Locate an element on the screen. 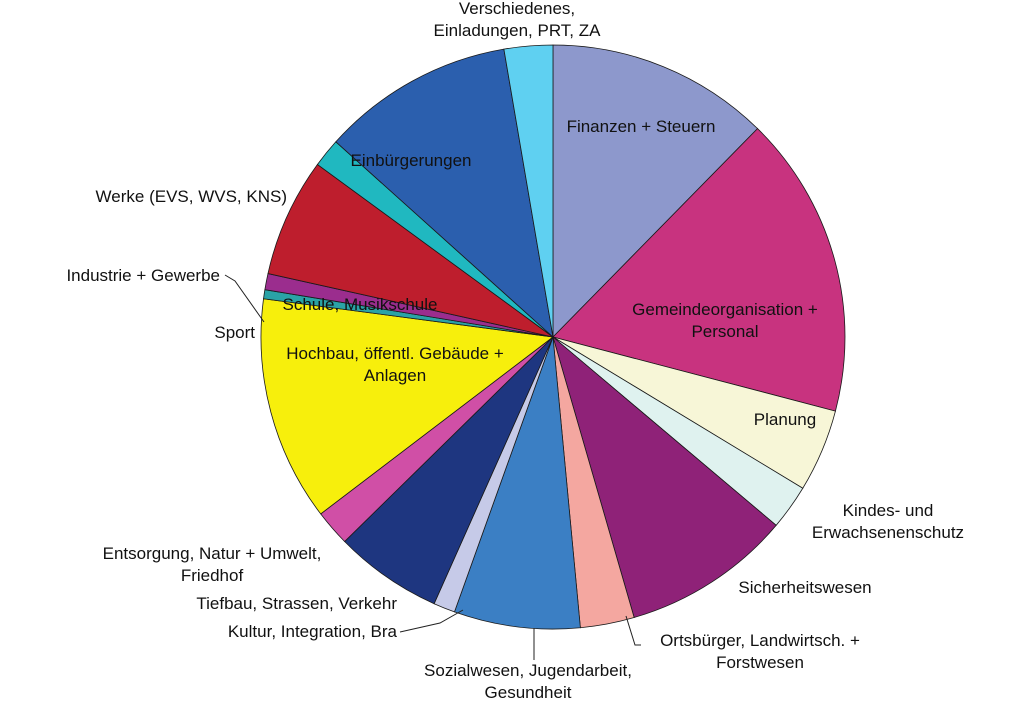  slice-label-industrie-gewerbe: Industrie + Gewerbe is located at coordinates (143, 275).